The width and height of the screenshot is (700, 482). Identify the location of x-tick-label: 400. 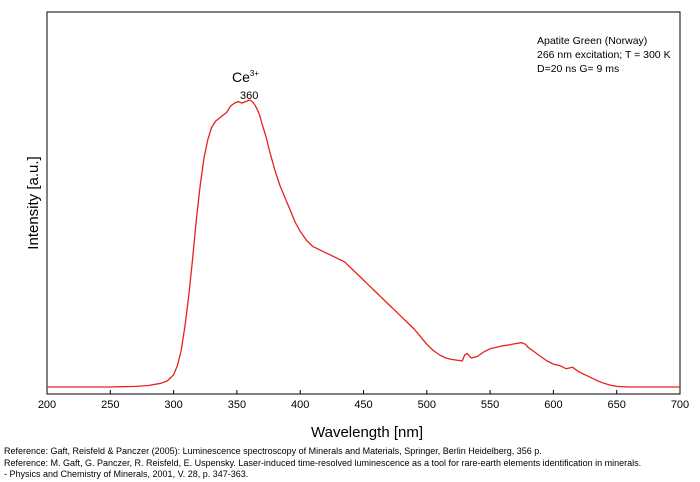
(300, 405).